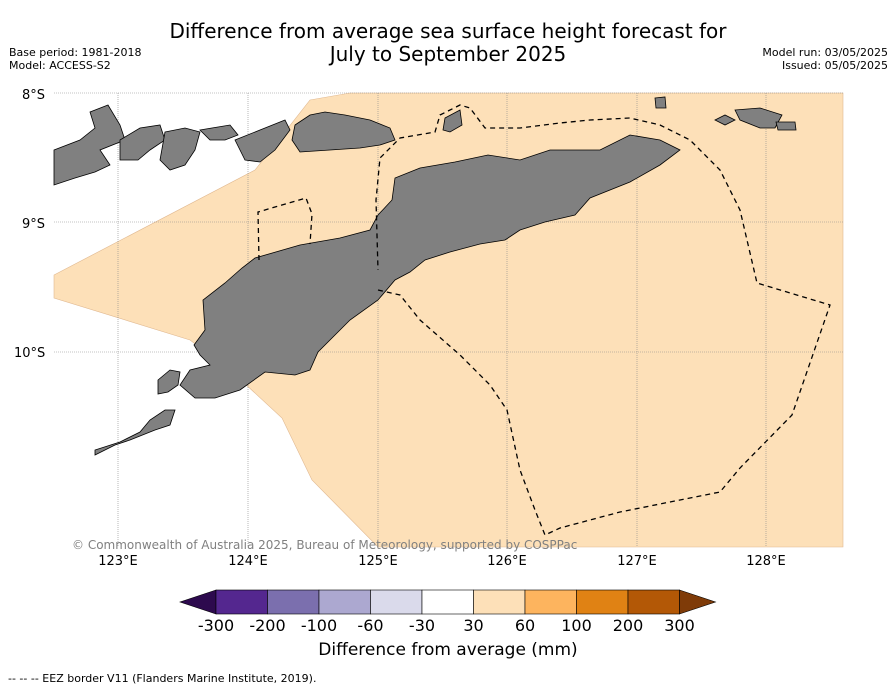  What do you see at coordinates (29, 353) in the screenshot?
I see `lat-label-10: 10°S` at bounding box center [29, 353].